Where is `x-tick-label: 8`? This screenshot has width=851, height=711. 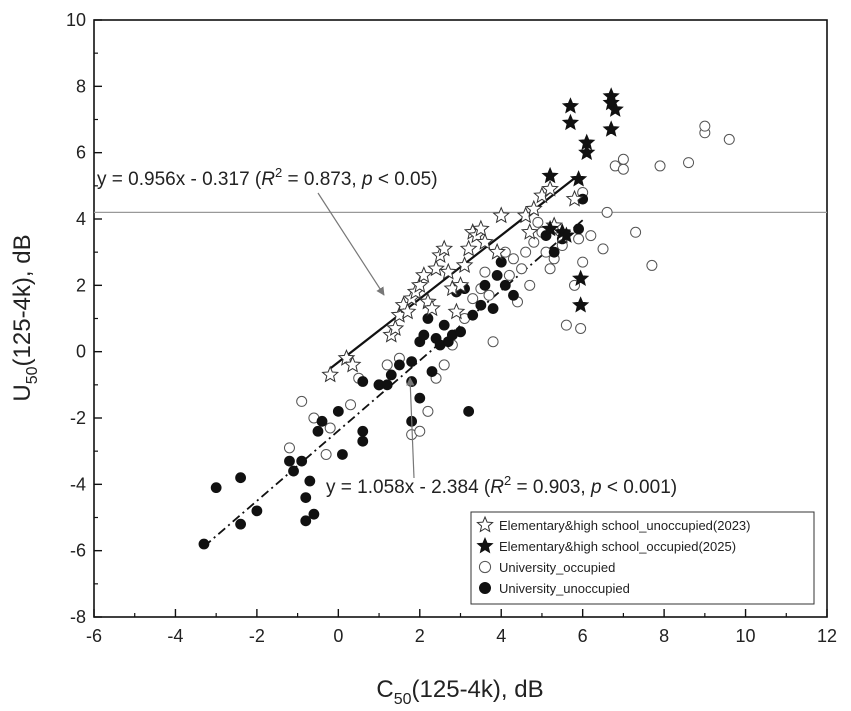 x-tick-label: 8 is located at coordinates (664, 636).